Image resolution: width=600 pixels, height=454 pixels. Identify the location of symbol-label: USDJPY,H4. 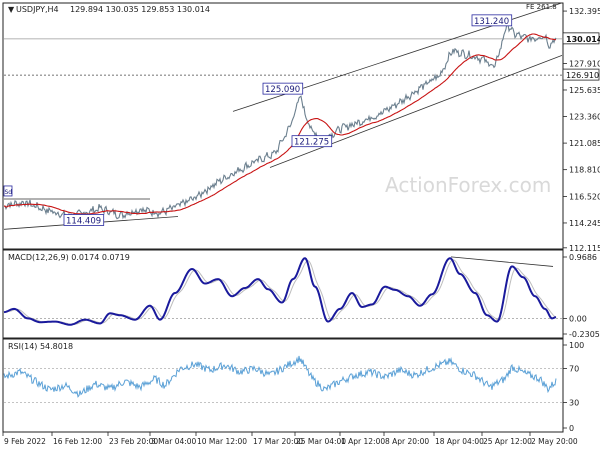
(37, 9).